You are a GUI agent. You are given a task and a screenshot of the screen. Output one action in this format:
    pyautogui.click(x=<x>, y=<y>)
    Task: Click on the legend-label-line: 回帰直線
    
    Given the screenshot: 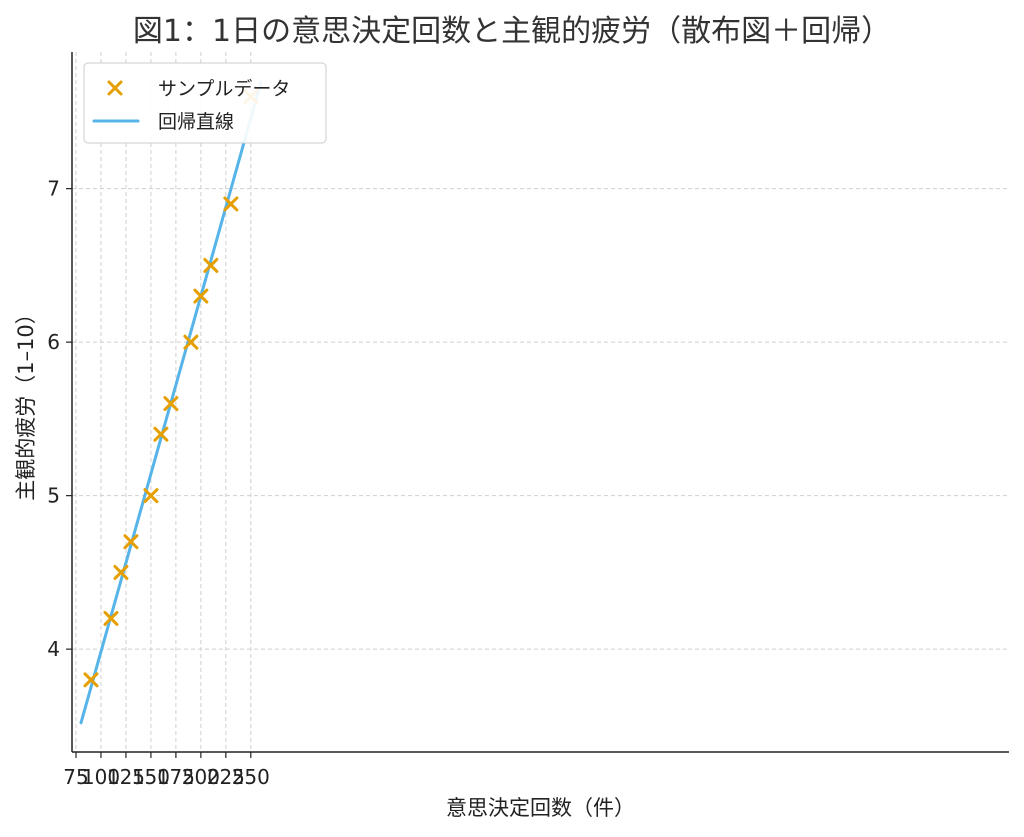 What is the action you would take?
    pyautogui.click(x=196, y=122)
    